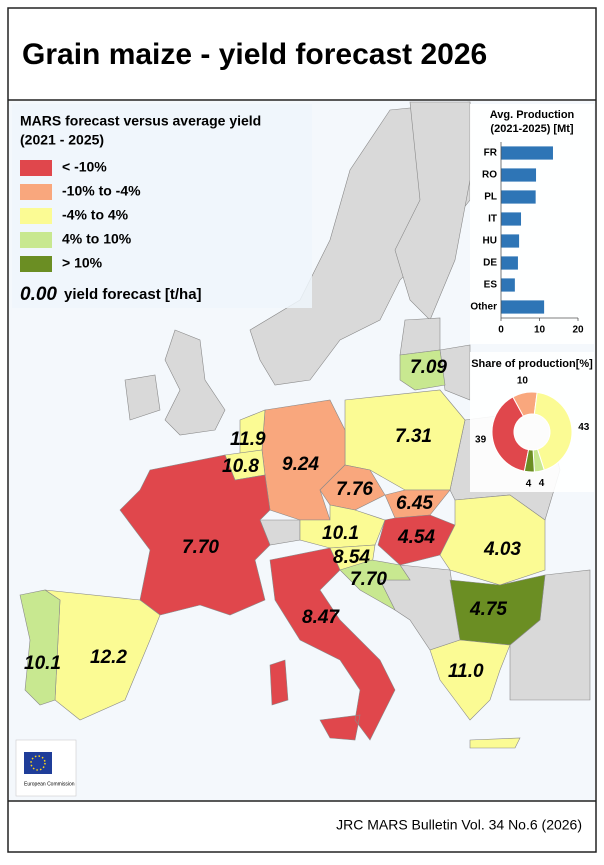  Describe the element at coordinates (584, 427) in the screenshot. I see `donut-label: 43` at that location.